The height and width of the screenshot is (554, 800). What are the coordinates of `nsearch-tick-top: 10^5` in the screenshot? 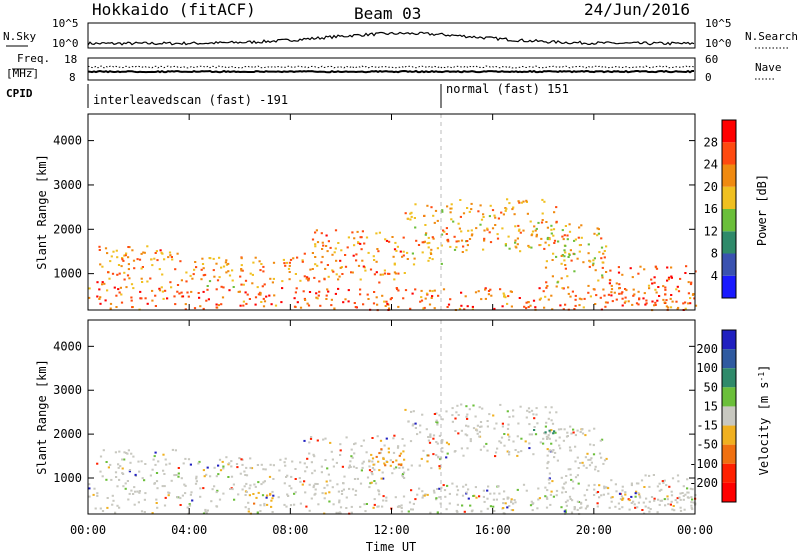 It's located at (718, 23).